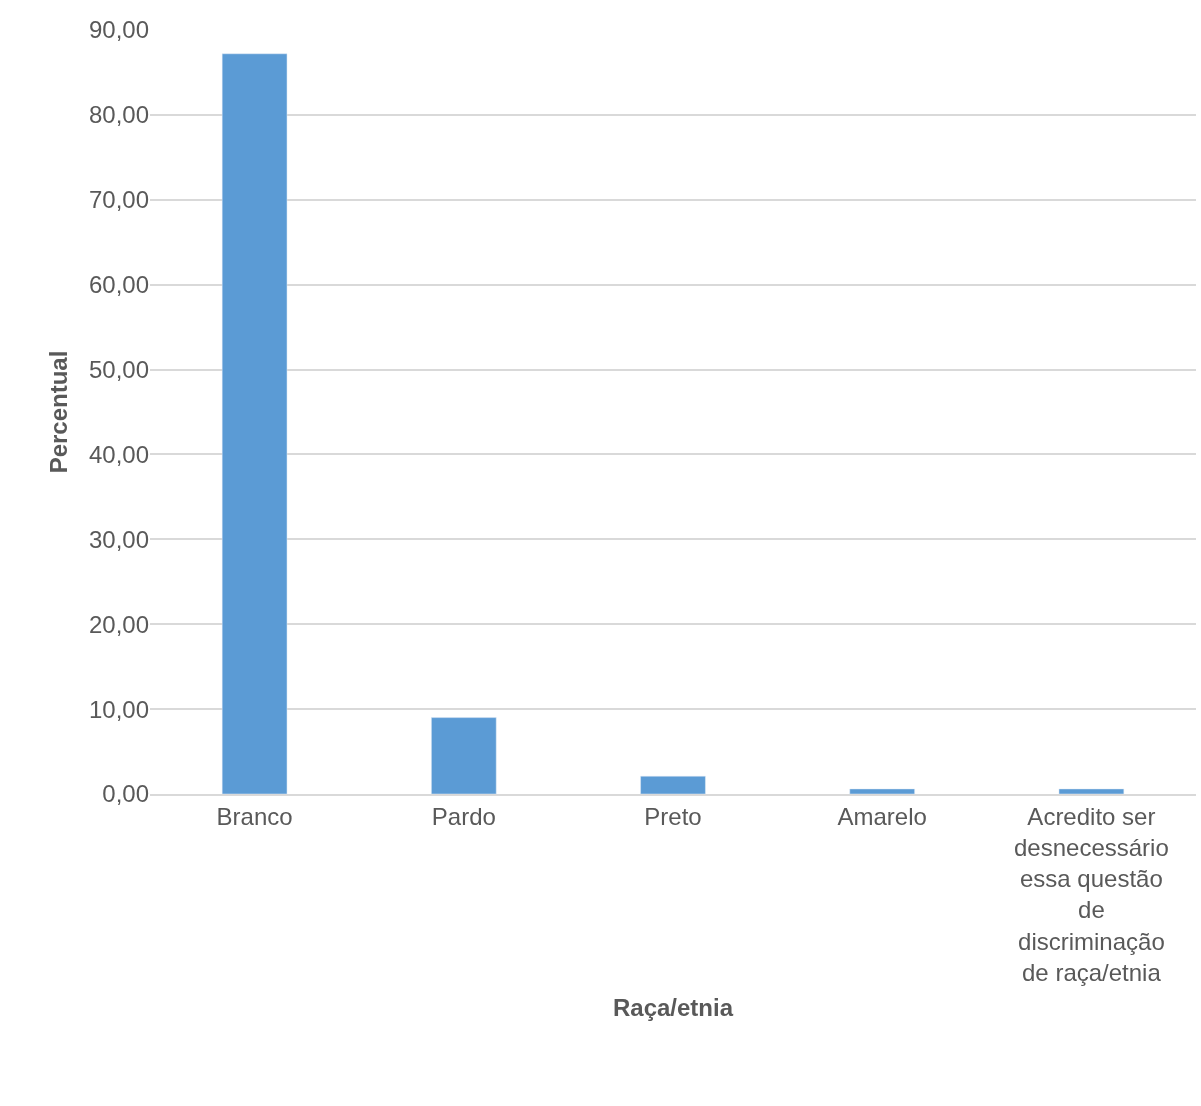 This screenshot has width=1201, height=1106. I want to click on x-tick-label: Amarelo, so click(882, 816).